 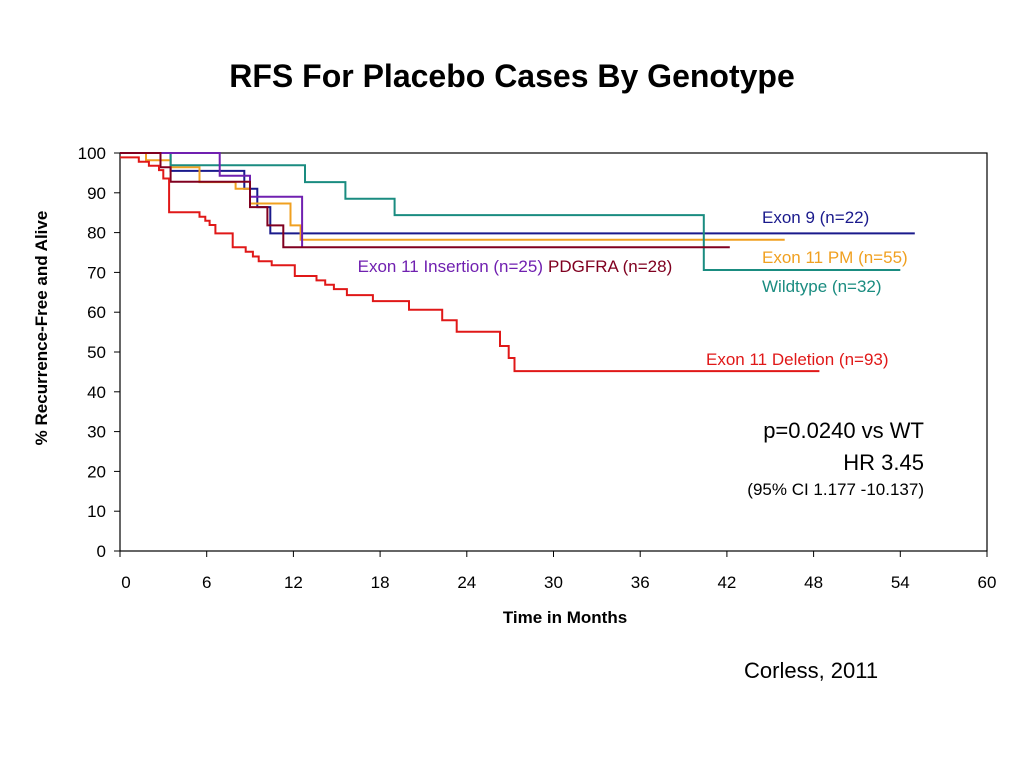 I want to click on series-label-2: Wildtype (n=32), so click(x=822, y=286).